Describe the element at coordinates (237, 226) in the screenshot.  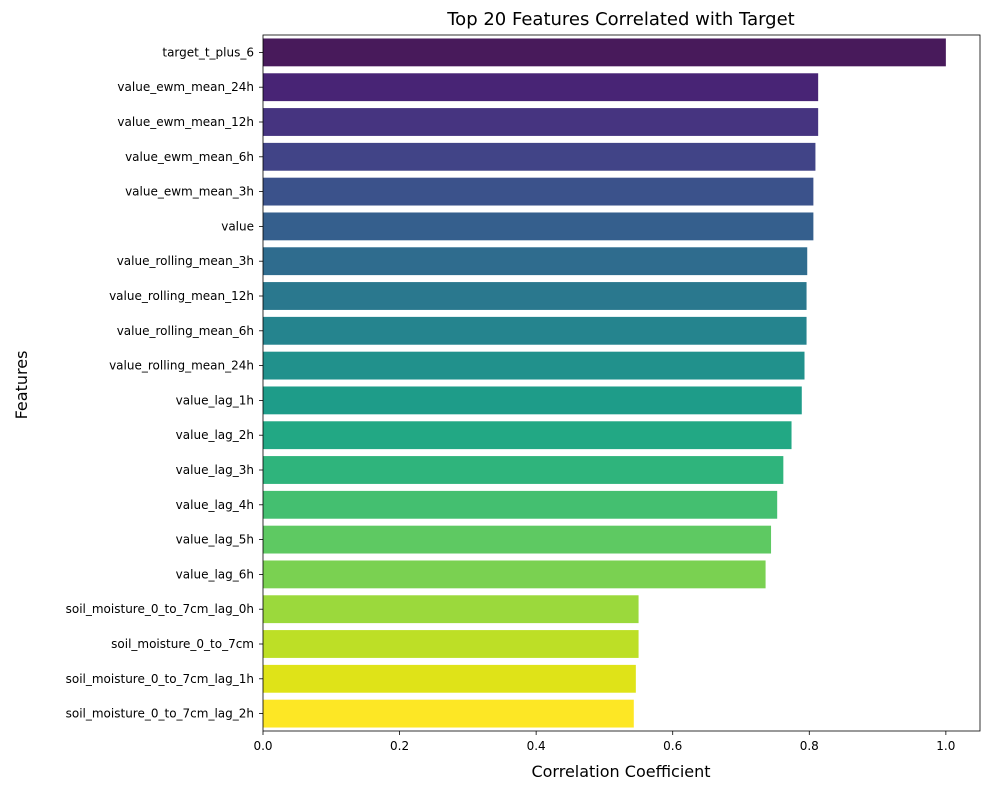
I see `y-tick-label: value` at that location.